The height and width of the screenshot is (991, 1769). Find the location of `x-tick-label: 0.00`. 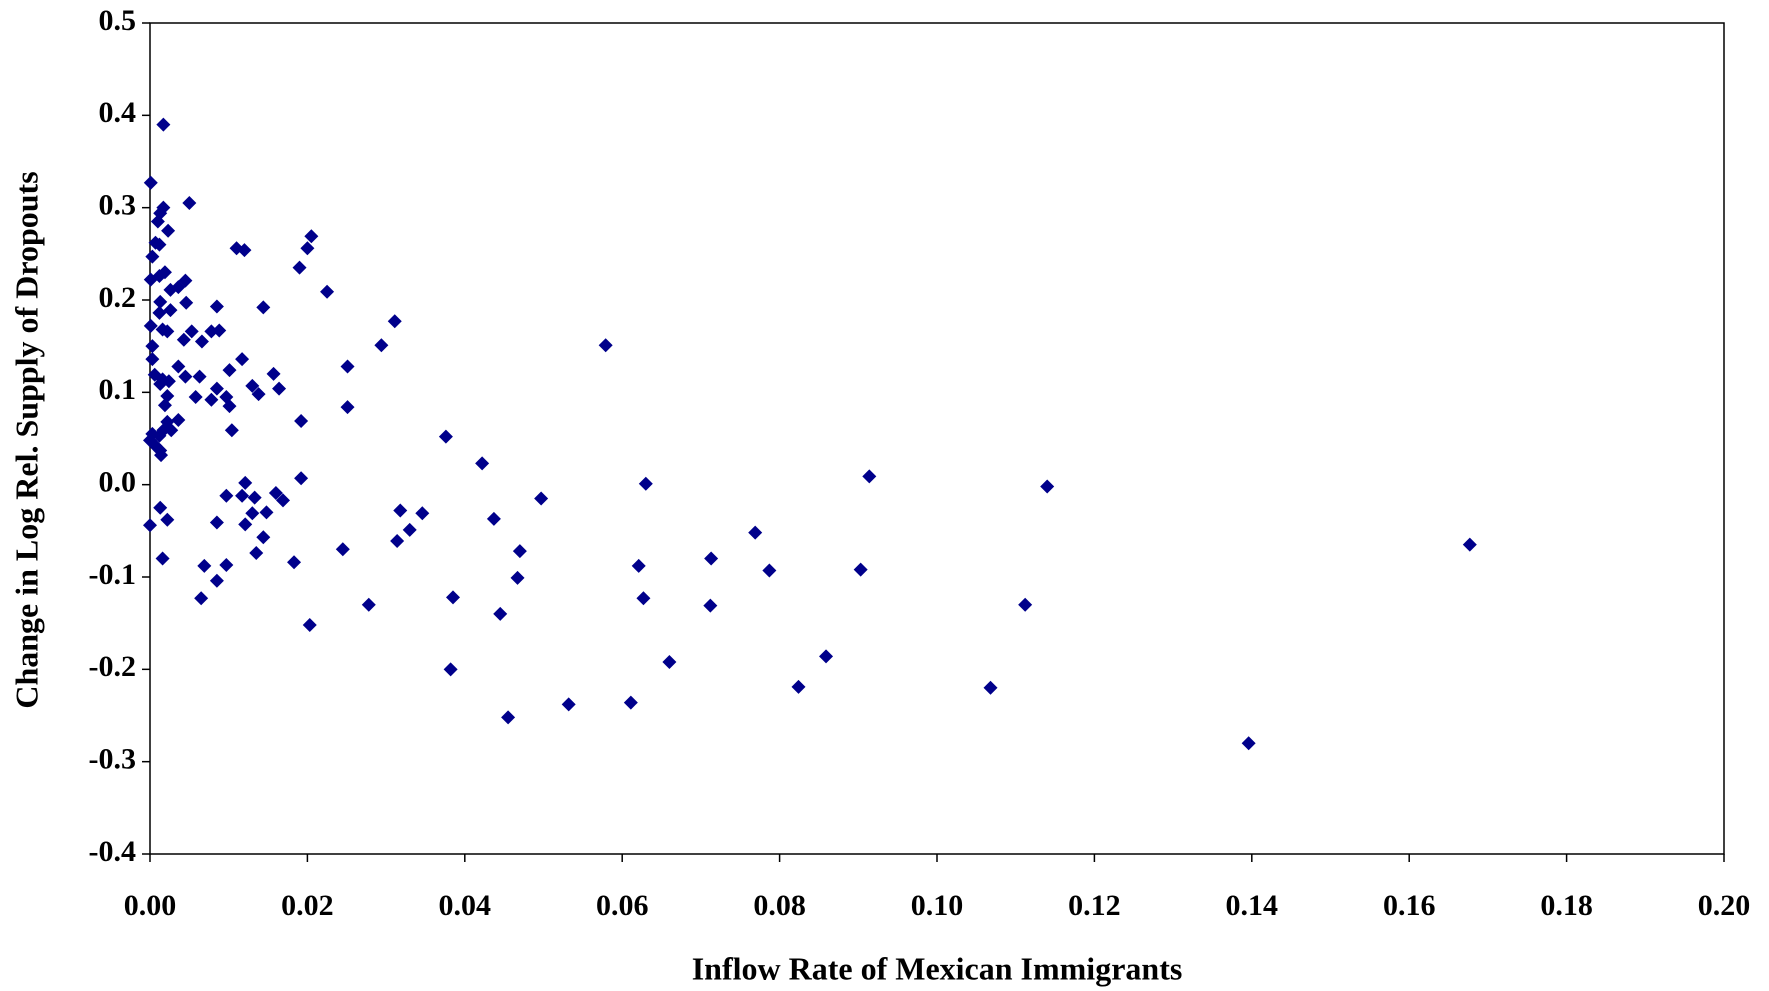

x-tick-label: 0.00 is located at coordinates (150, 905).